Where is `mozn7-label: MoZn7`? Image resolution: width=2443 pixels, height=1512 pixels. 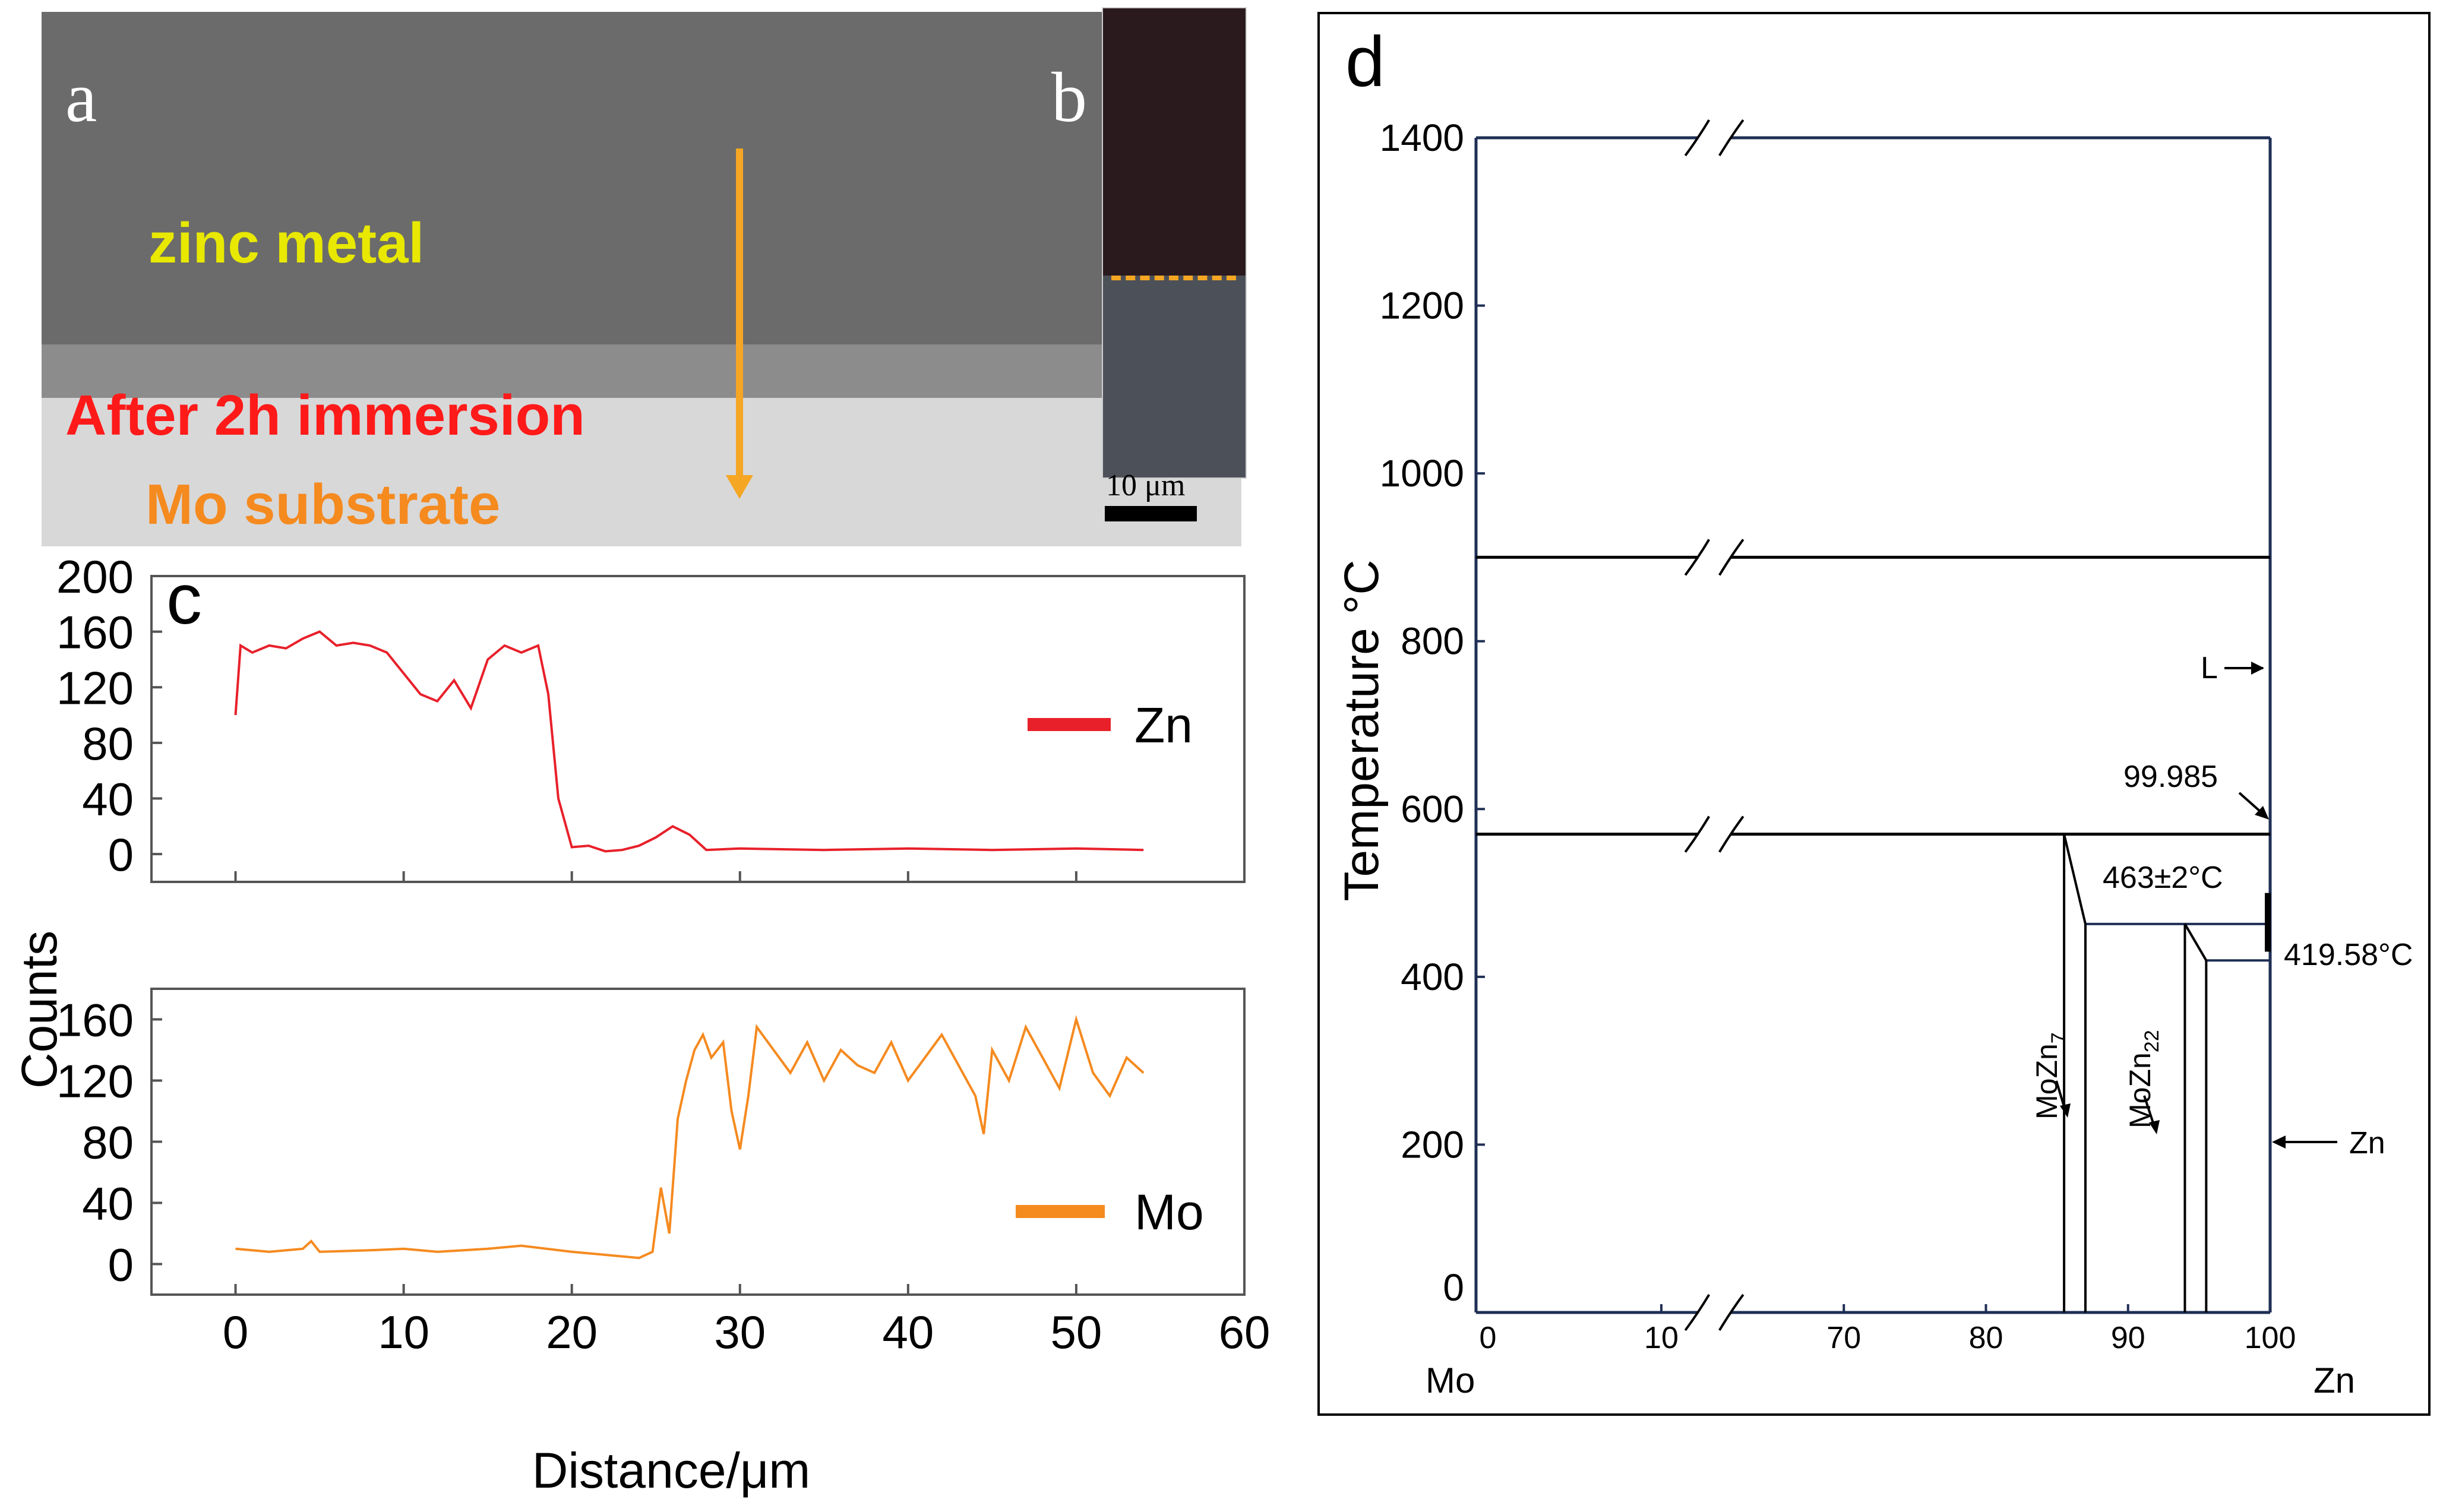 mozn7-label: MoZn7 is located at coordinates (2050, 1075).